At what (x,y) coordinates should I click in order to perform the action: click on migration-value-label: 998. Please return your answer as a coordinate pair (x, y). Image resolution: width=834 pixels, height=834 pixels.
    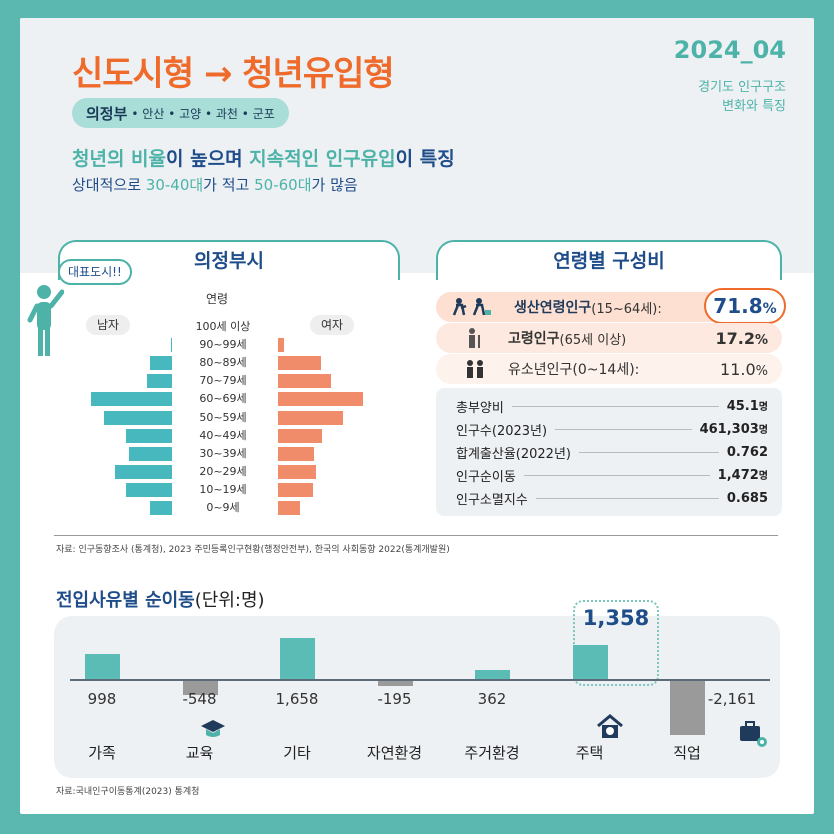
    Looking at the image, I should click on (102, 699).